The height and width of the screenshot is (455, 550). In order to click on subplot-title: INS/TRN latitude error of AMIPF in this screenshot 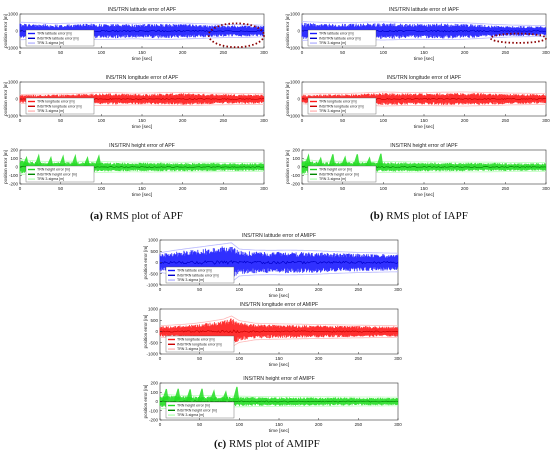, I will do `click(279, 236)`.